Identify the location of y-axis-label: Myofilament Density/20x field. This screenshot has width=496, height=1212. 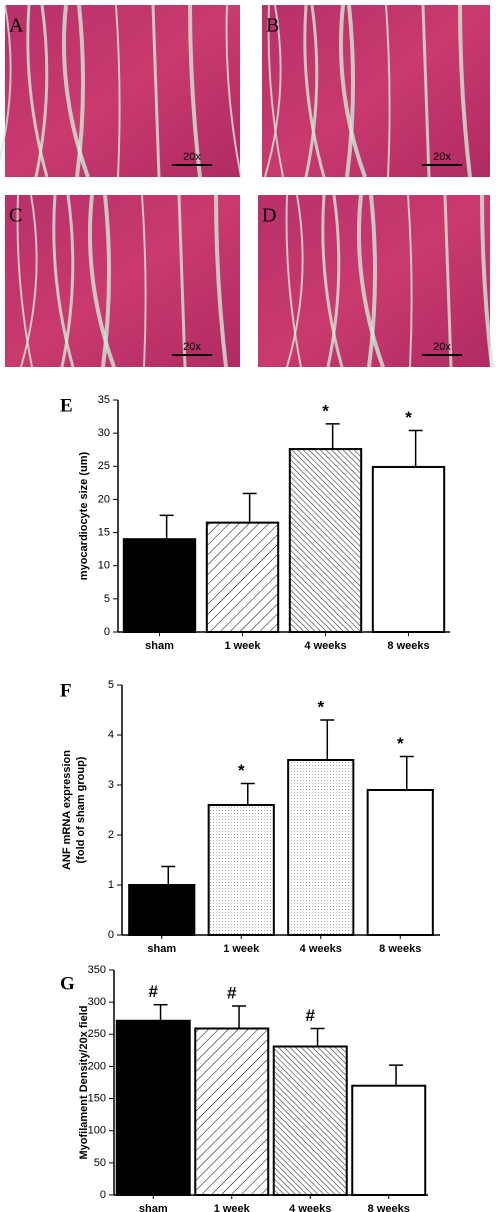
(84, 1082).